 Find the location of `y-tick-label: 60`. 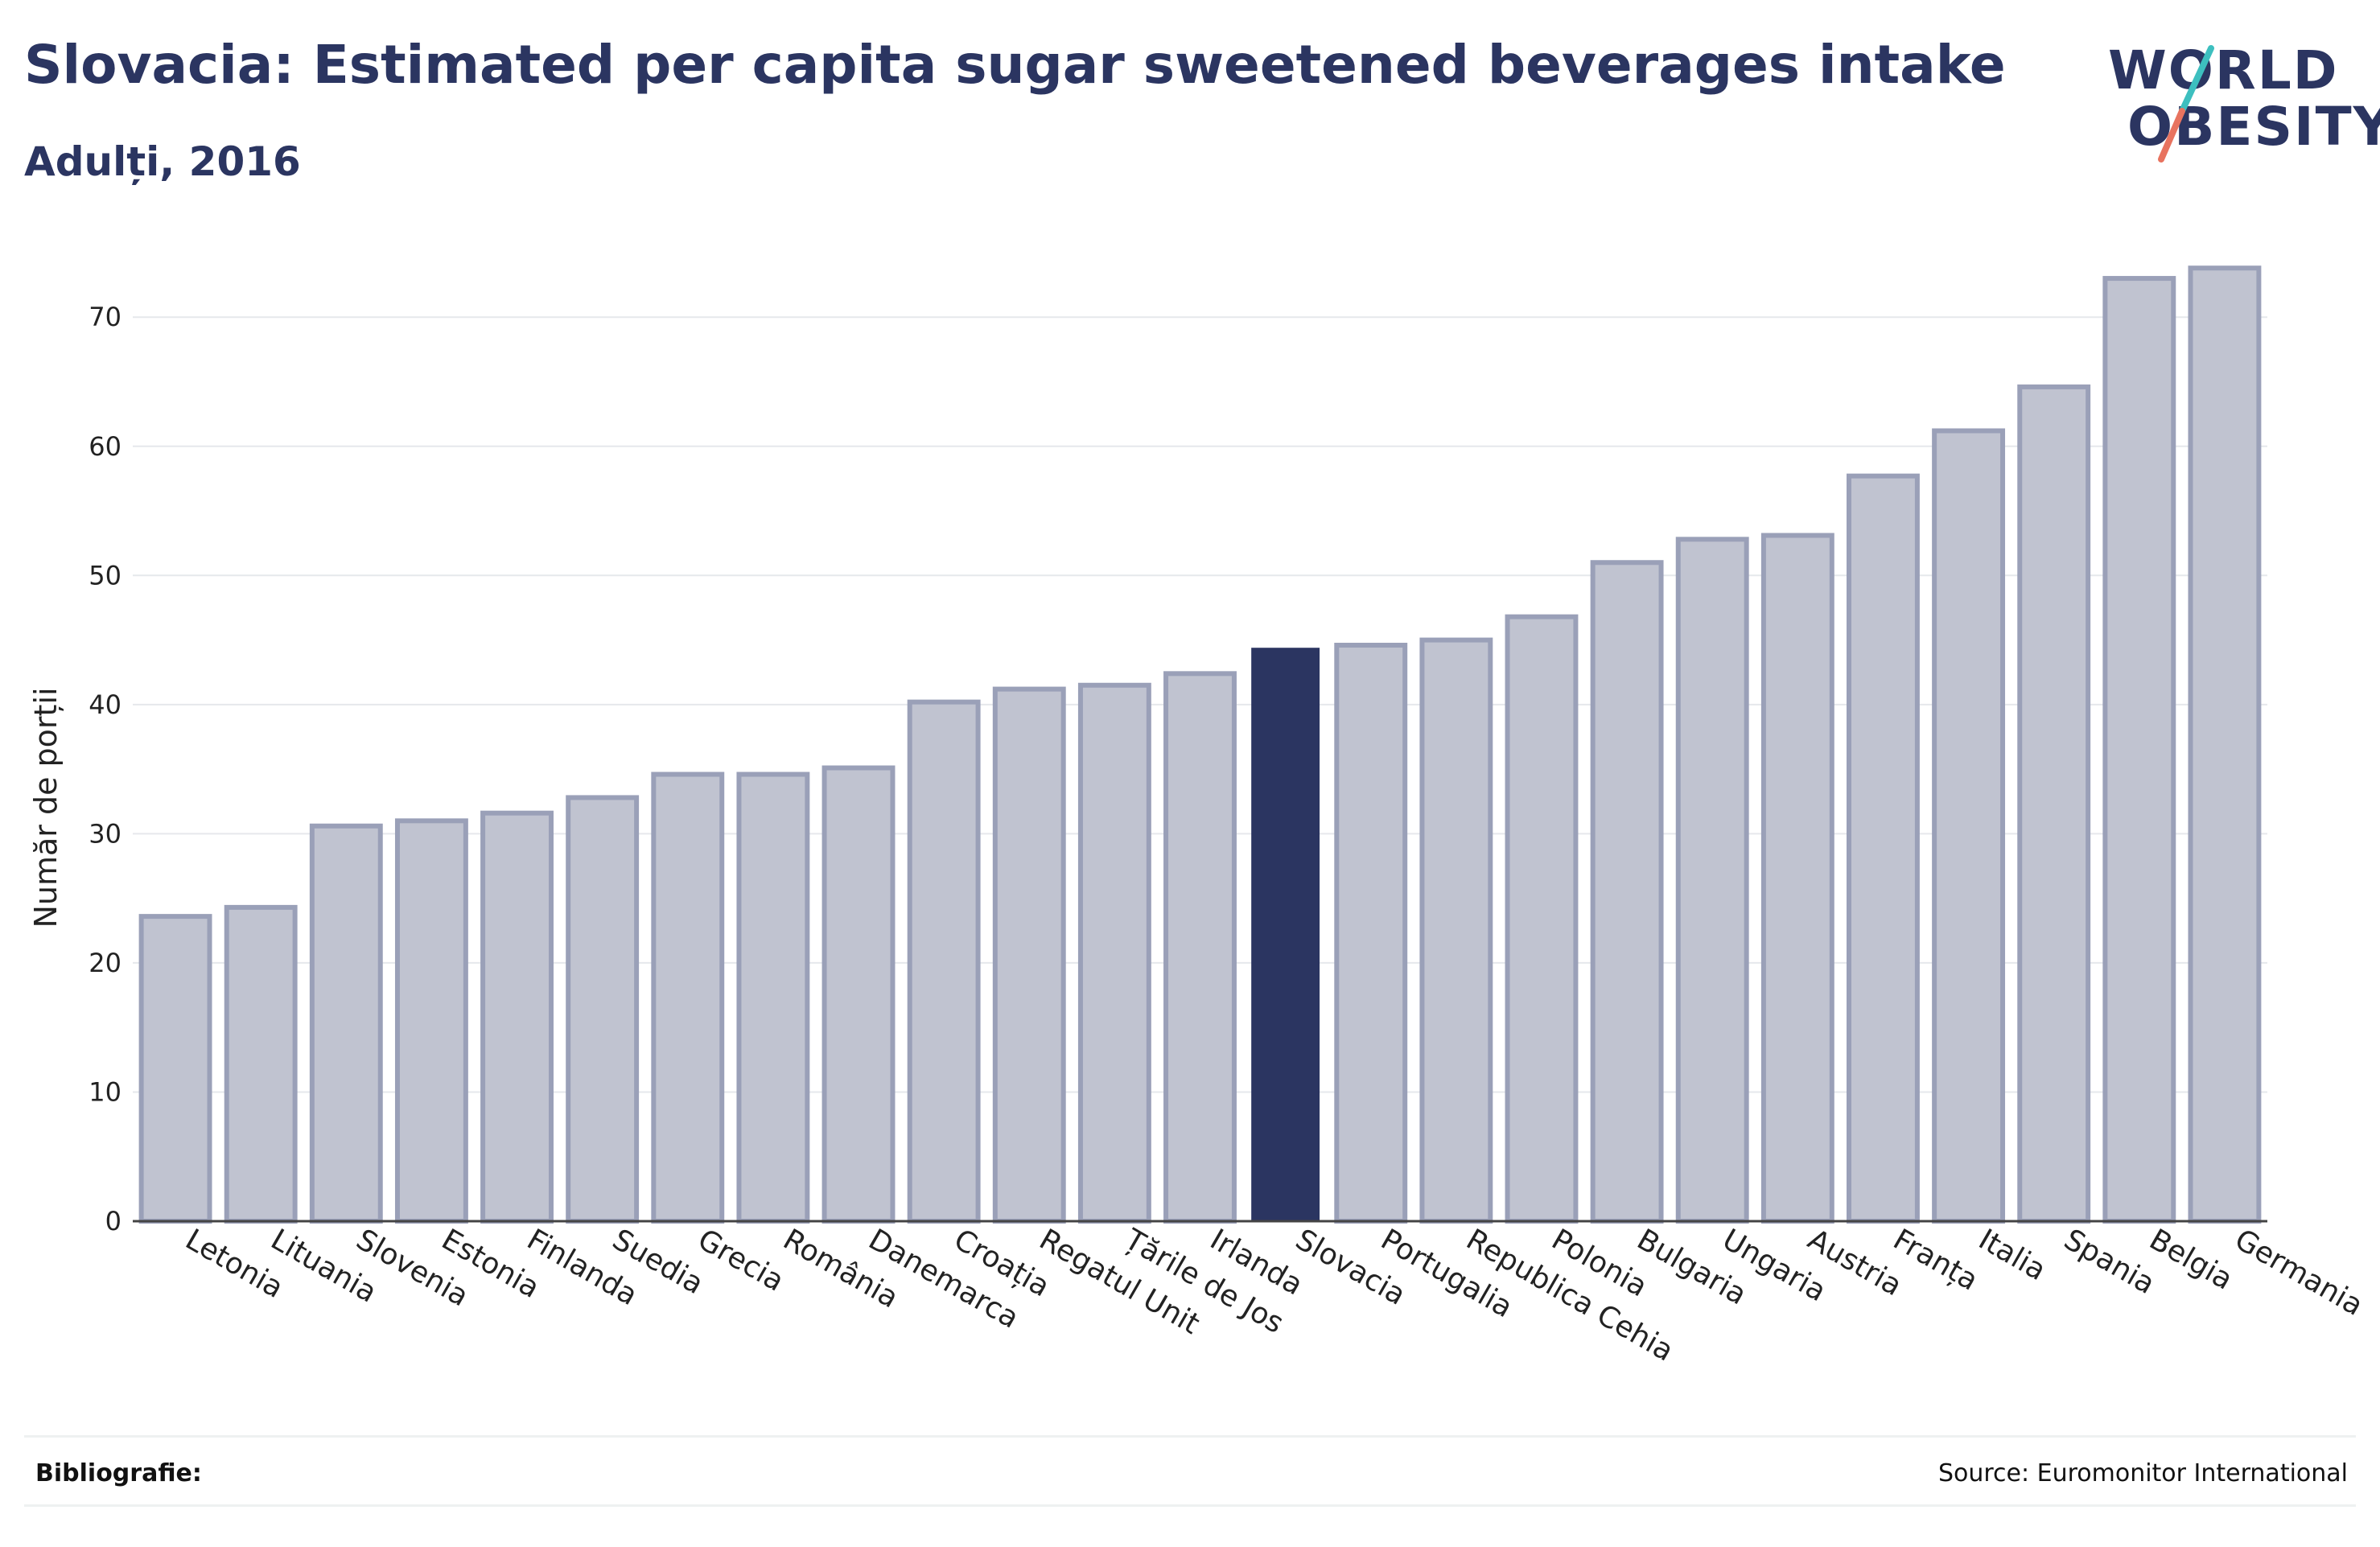

y-tick-label: 60 is located at coordinates (105, 446).